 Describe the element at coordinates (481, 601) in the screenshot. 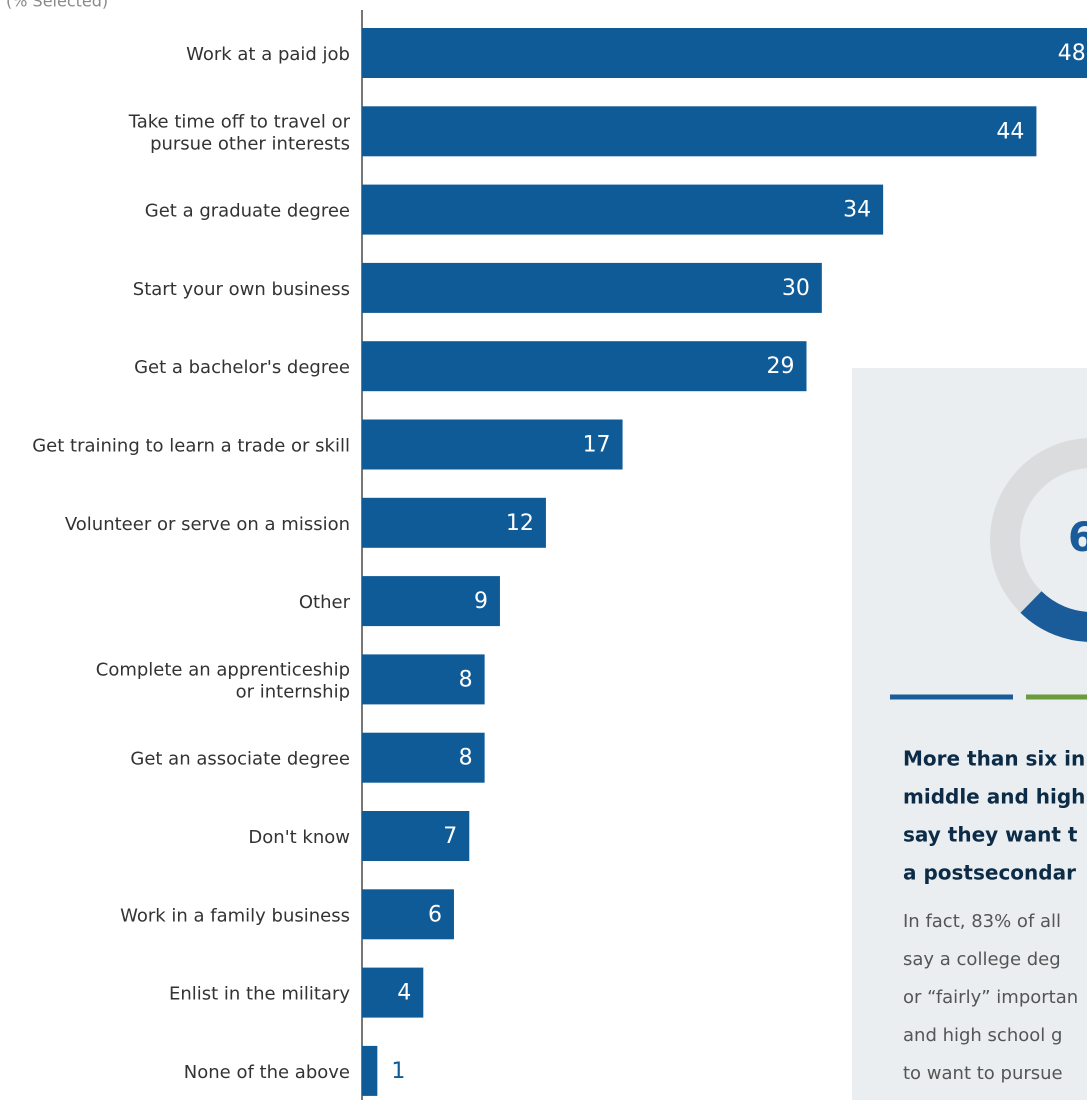

I see `value-label: 9` at that location.